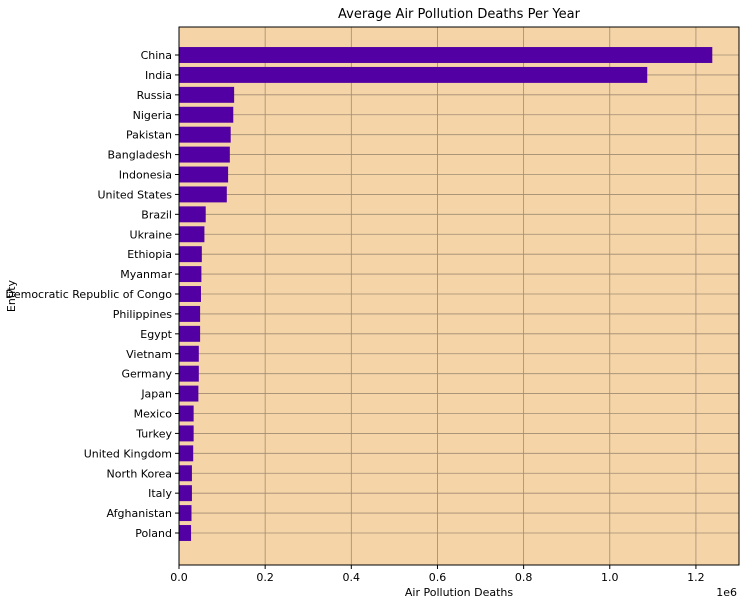 This screenshot has width=744, height=608. What do you see at coordinates (696, 577) in the screenshot?
I see `x-tick-label: 1.2` at bounding box center [696, 577].